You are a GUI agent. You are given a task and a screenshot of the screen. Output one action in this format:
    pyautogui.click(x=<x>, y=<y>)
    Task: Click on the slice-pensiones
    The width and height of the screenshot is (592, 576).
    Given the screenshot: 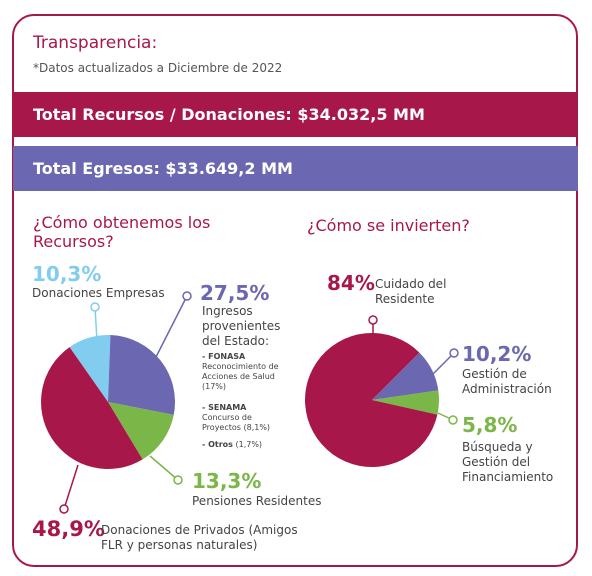 What is the action you would take?
    pyautogui.click(x=141, y=431)
    